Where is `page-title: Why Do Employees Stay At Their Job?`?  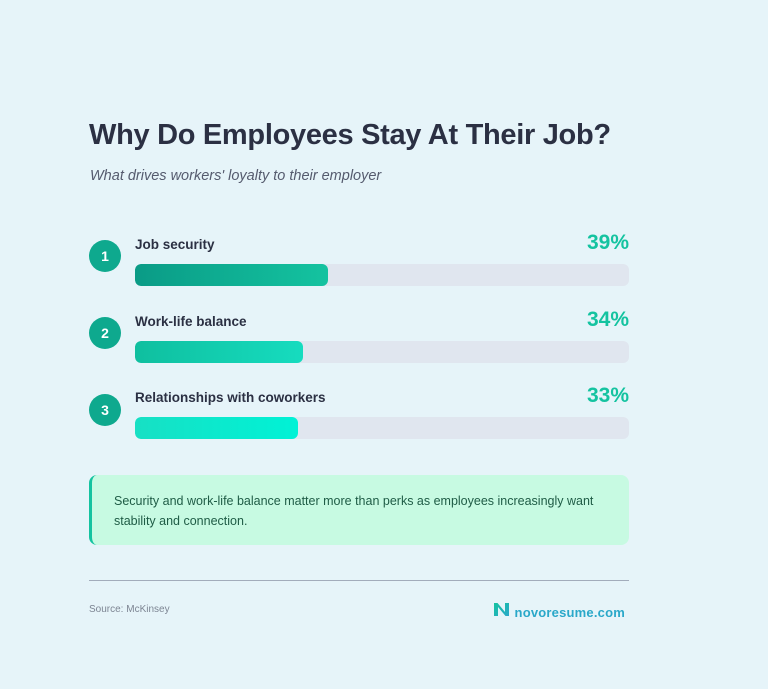
page-title: Why Do Employees Stay At Their Job? is located at coordinates (350, 135).